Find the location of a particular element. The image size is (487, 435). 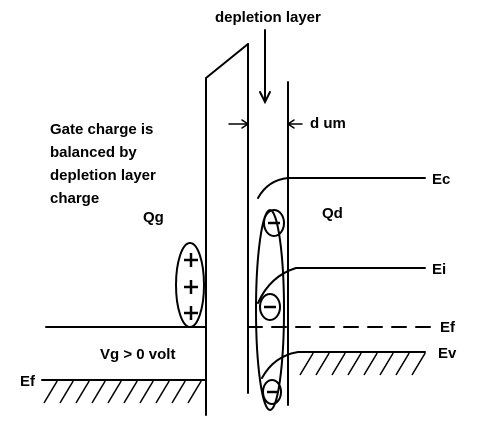

ef-right-label: Ef is located at coordinates (447, 327).